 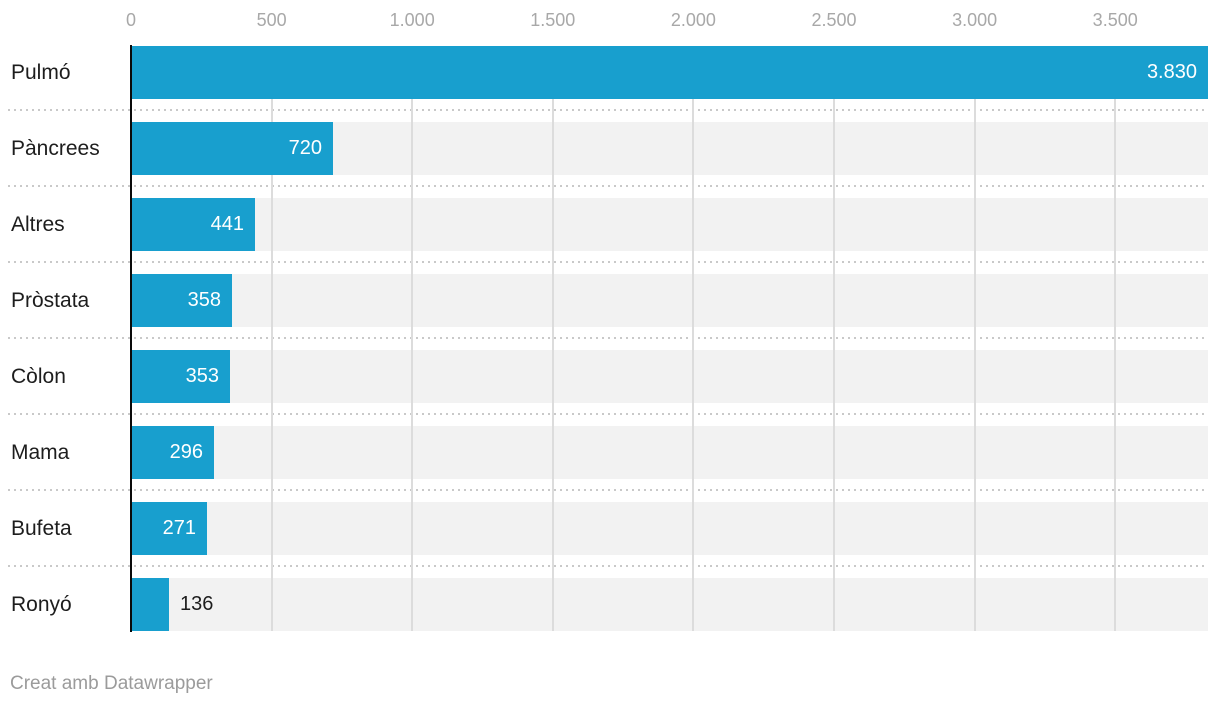 What do you see at coordinates (227, 224) in the screenshot?
I see `value-label: 441` at bounding box center [227, 224].